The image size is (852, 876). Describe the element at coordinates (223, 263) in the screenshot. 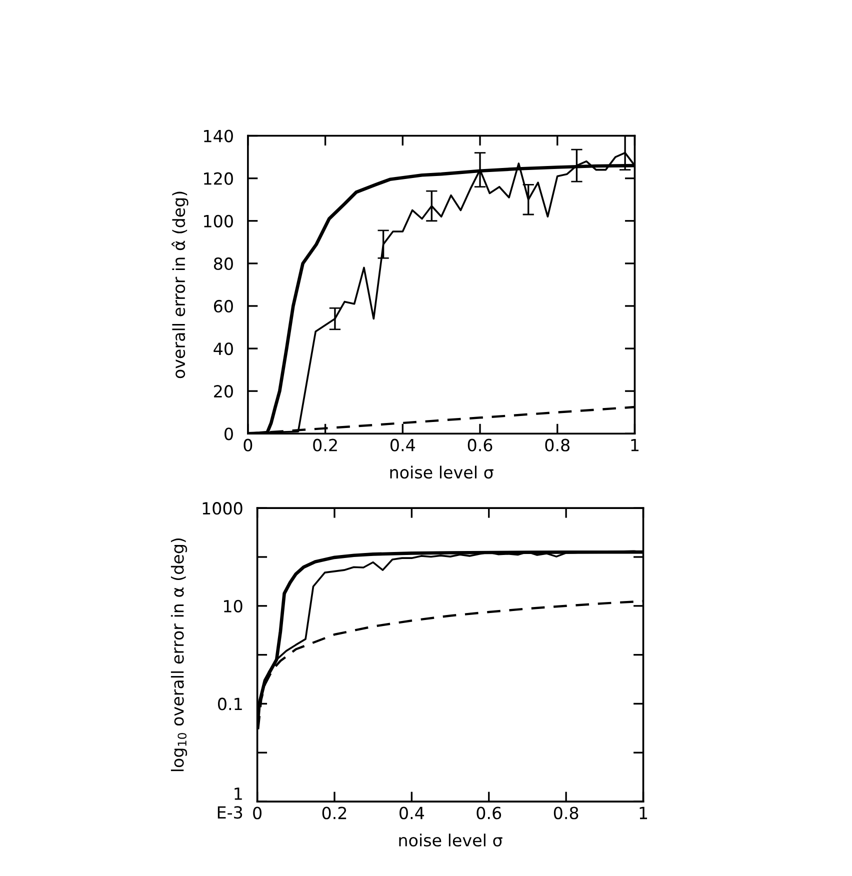

I see `y-tick-label: 80` at that location.